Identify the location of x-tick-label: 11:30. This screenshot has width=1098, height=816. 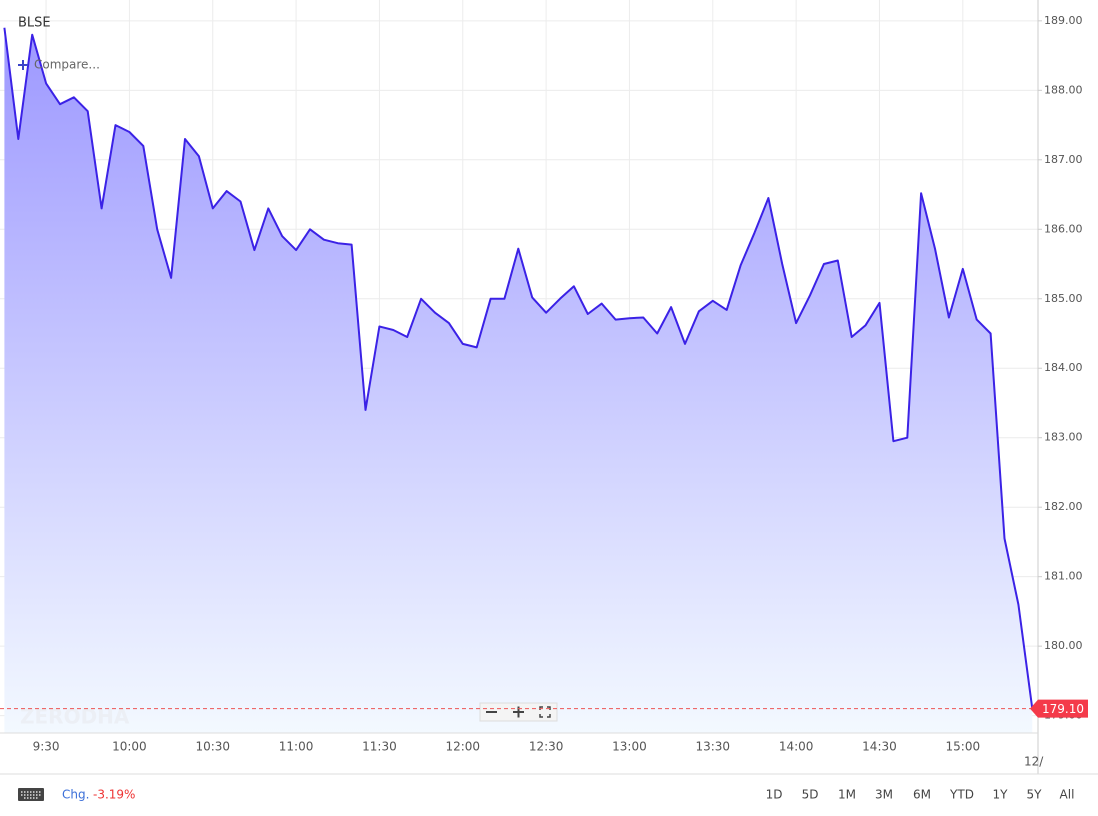
(379, 747).